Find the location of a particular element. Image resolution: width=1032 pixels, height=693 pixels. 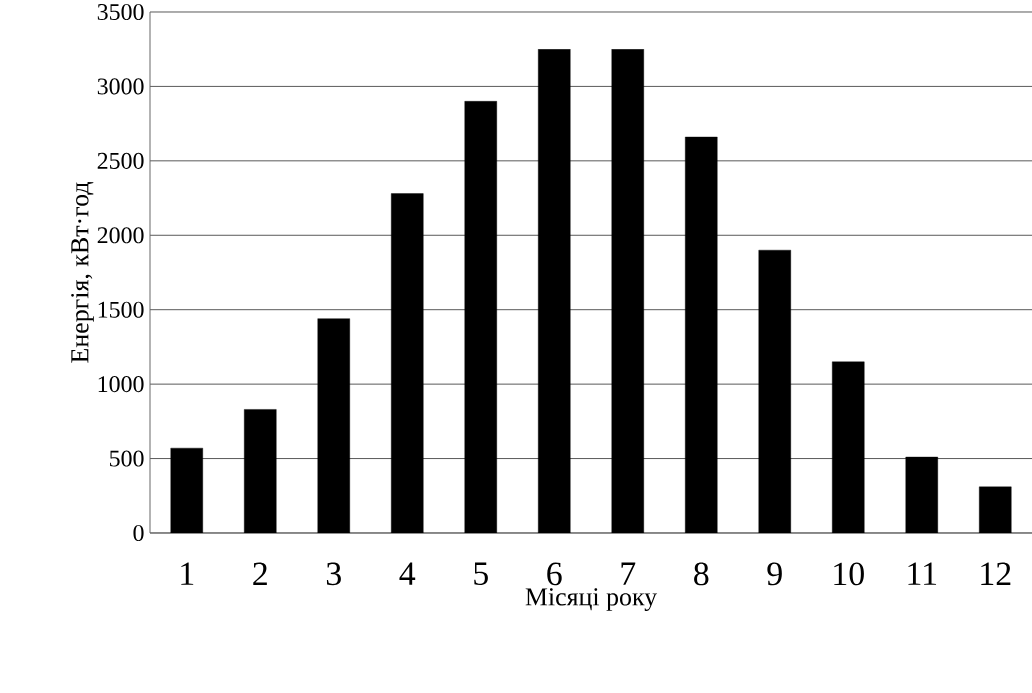

x-tick-label: 11 is located at coordinates (922, 573).